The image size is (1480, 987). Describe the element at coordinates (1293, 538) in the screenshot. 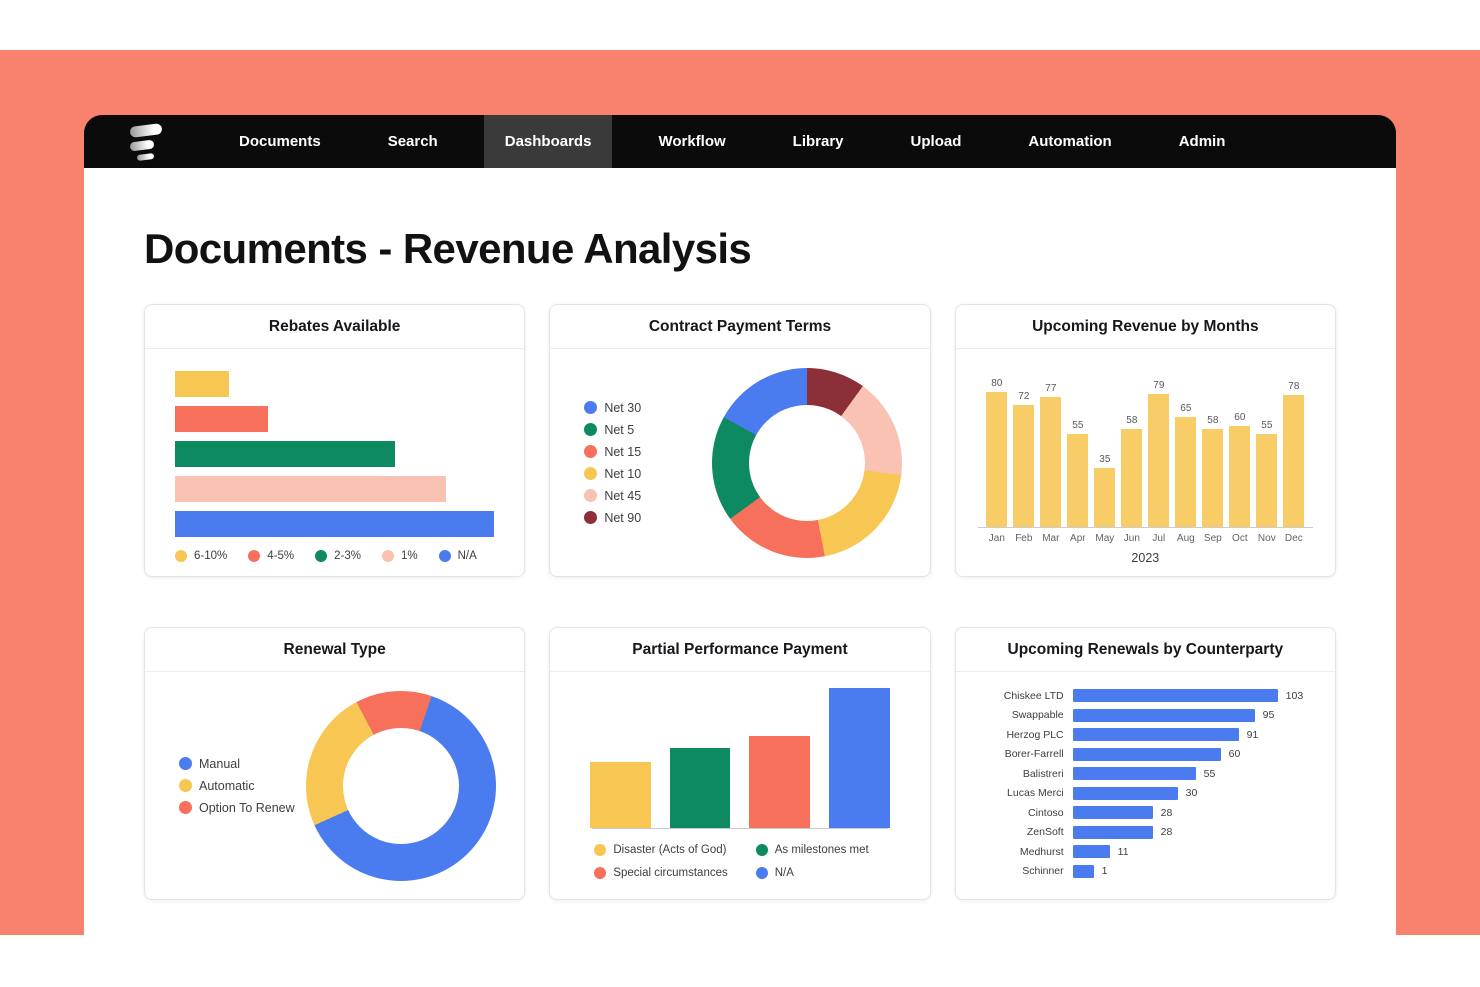

I see `x-tick-dec: Dec` at that location.